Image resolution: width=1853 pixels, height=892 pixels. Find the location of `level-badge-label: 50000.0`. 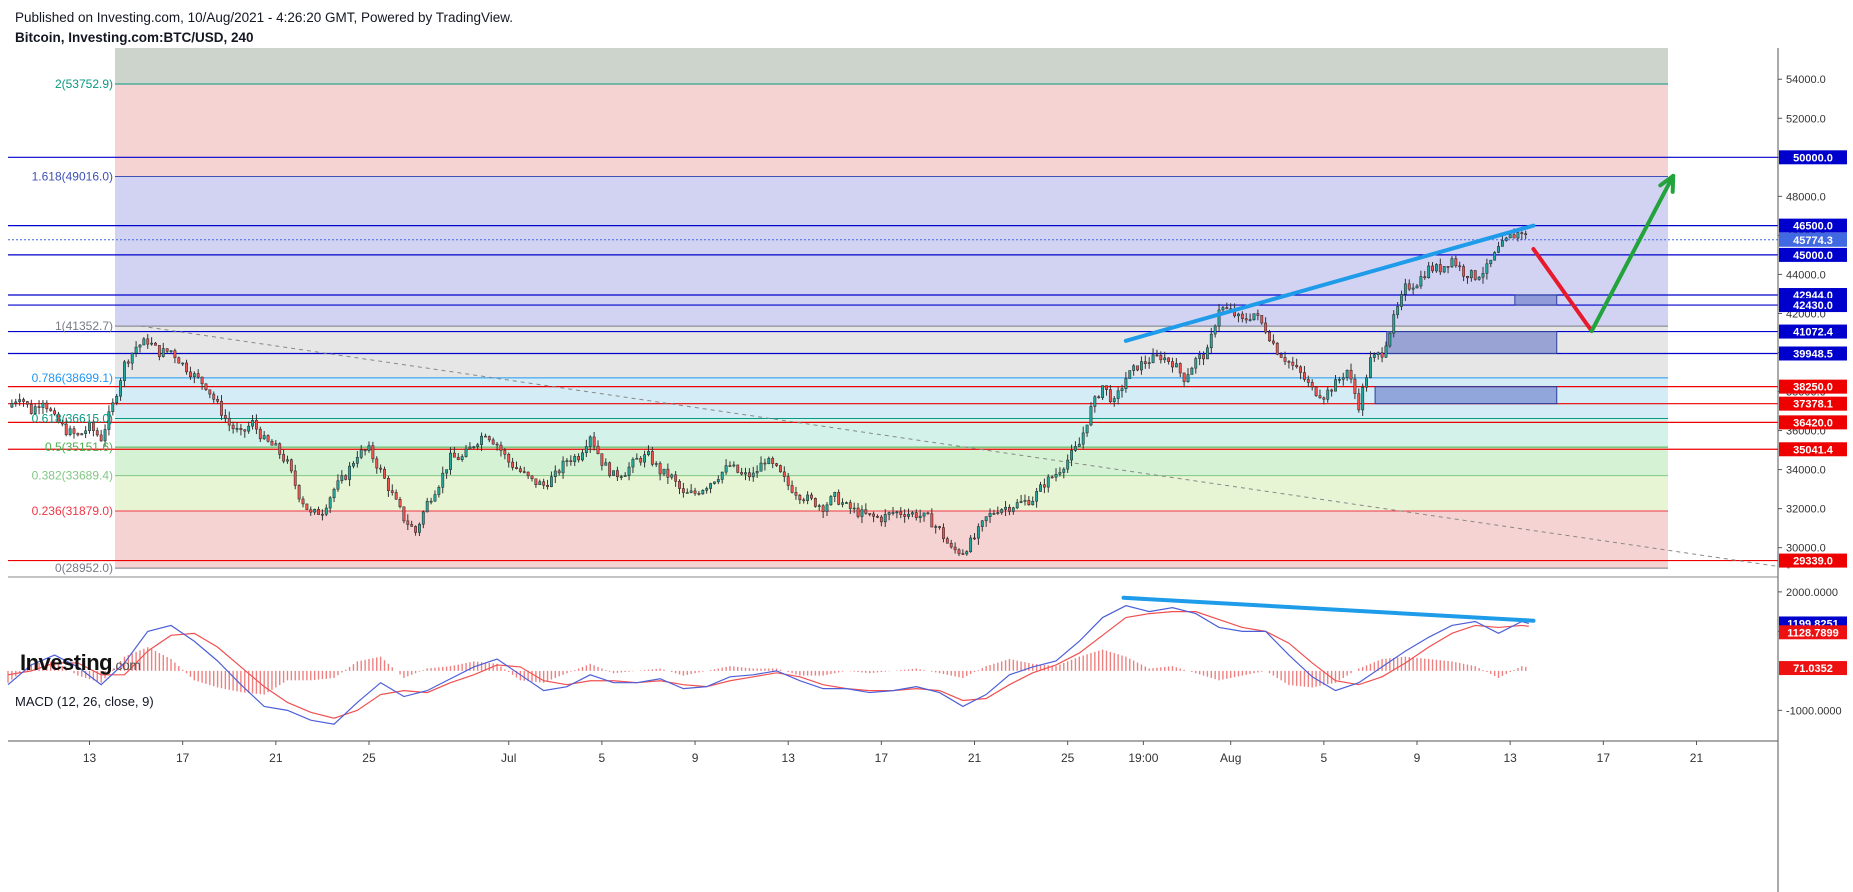

level-badge-label: 50000.0 is located at coordinates (1813, 158).